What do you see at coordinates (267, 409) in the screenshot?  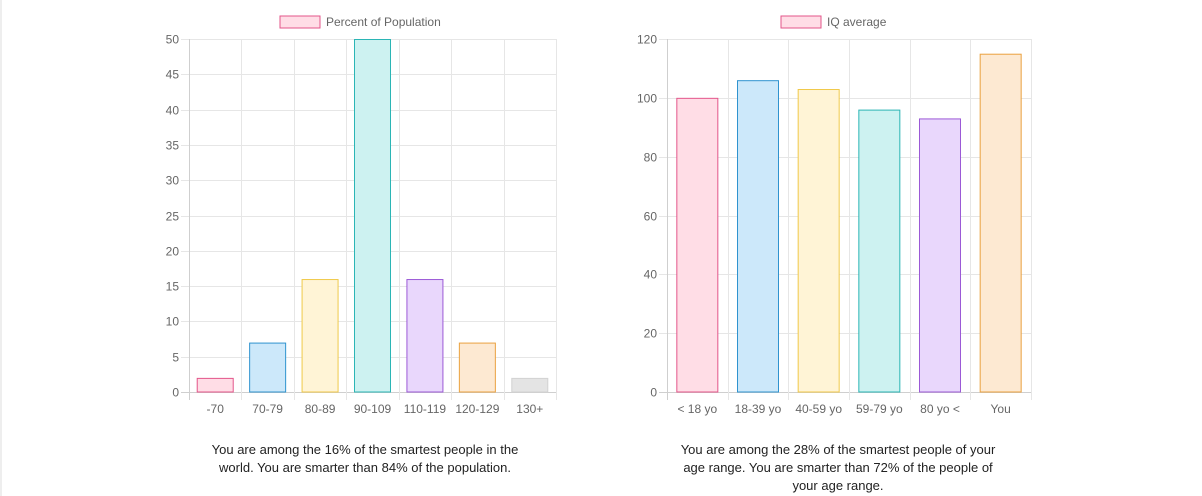 I see `x-tick-label: 70-79` at bounding box center [267, 409].